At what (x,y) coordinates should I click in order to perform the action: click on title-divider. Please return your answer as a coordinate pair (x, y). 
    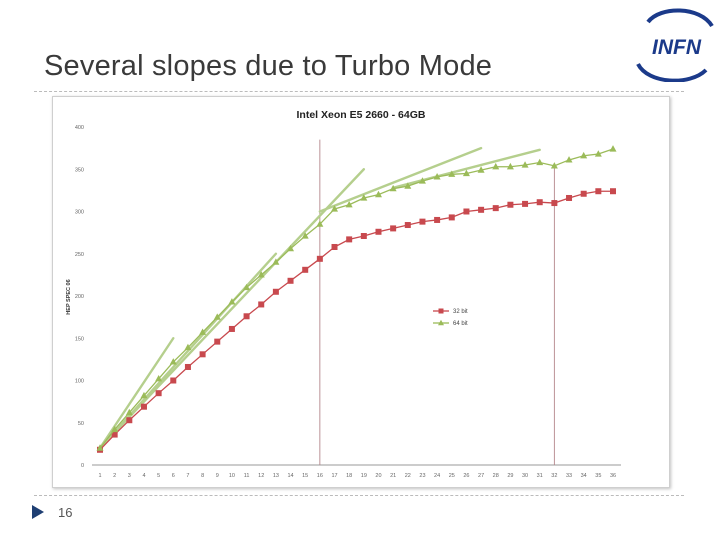
    Looking at the image, I should click on (359, 91).